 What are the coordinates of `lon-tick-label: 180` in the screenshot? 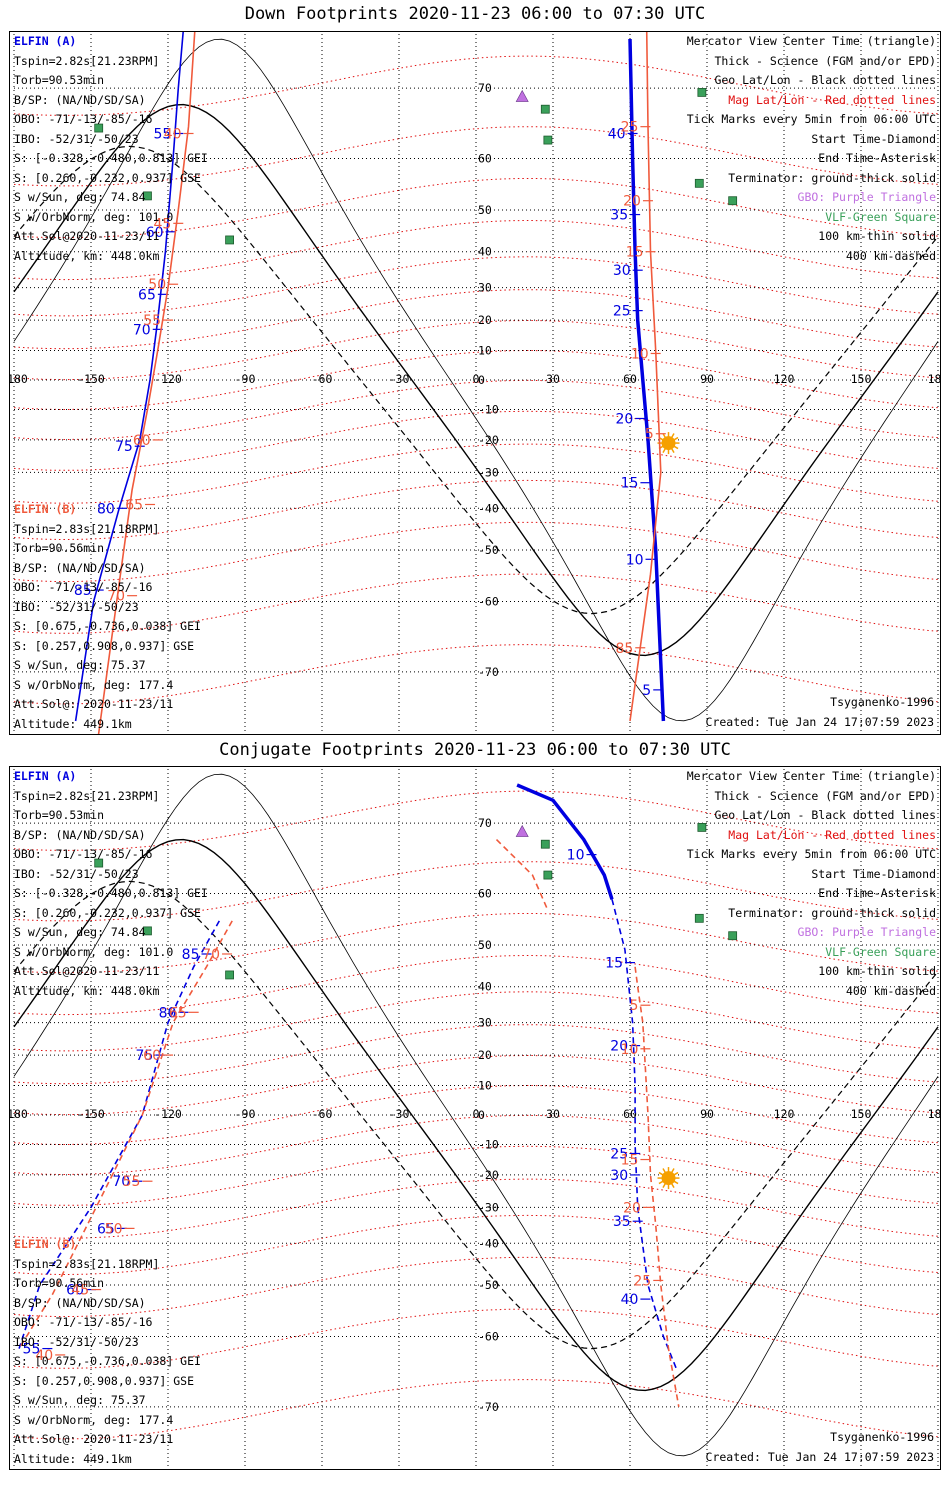 It's located at (934, 379).